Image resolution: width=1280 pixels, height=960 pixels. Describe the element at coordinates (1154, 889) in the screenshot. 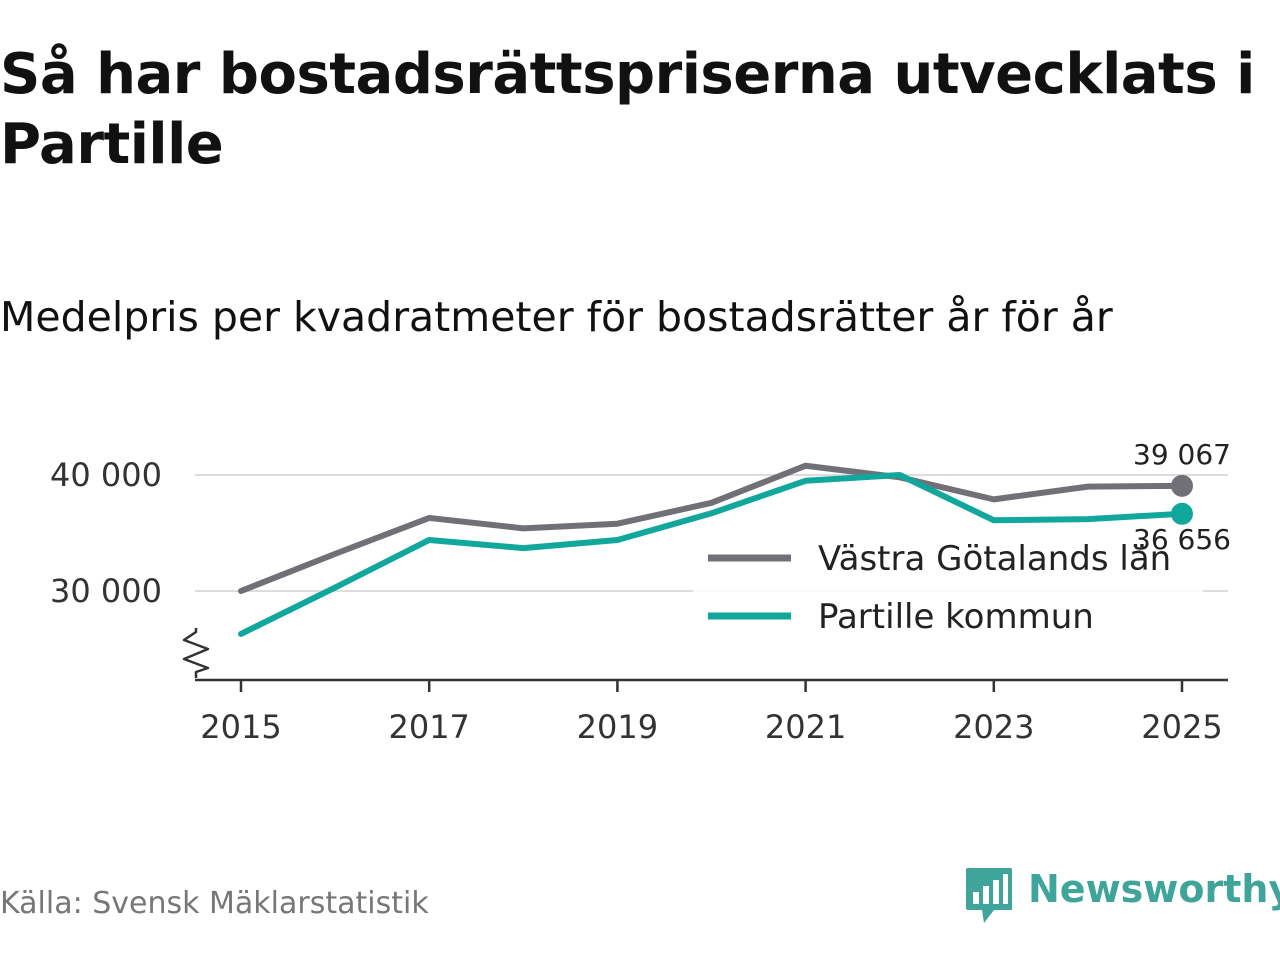

I see `newsworthy-logo-text: Newsworthy` at that location.